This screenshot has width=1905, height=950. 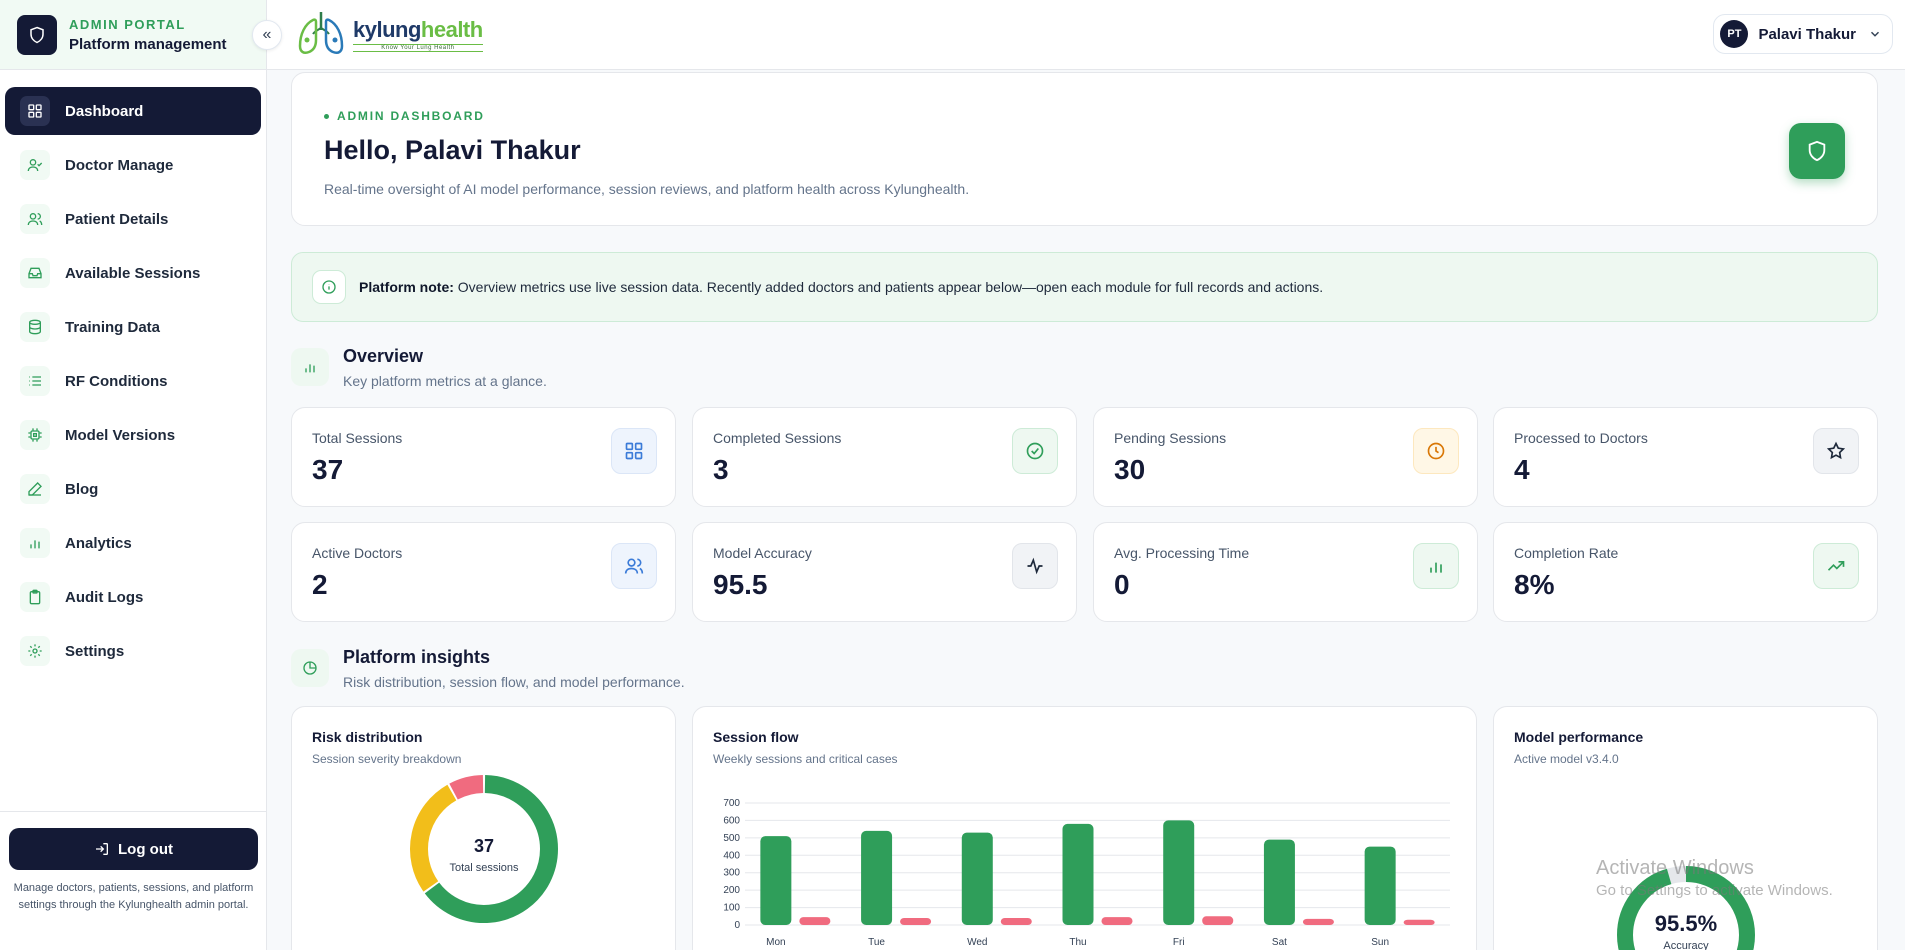 I want to click on sidebar-item-patient-details: Patient Details, so click(x=133, y=219).